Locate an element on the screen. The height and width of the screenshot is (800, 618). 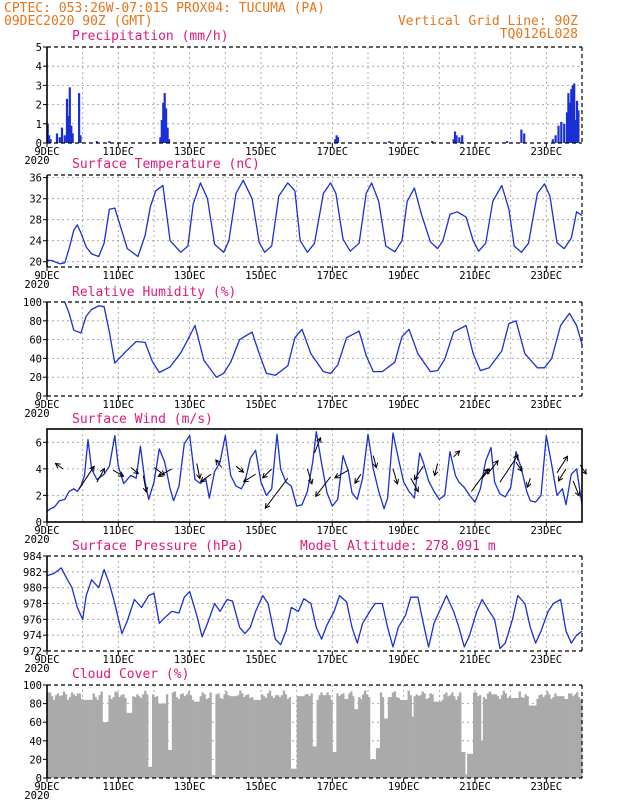
wind-arrow-head is located at coordinates (520, 469).